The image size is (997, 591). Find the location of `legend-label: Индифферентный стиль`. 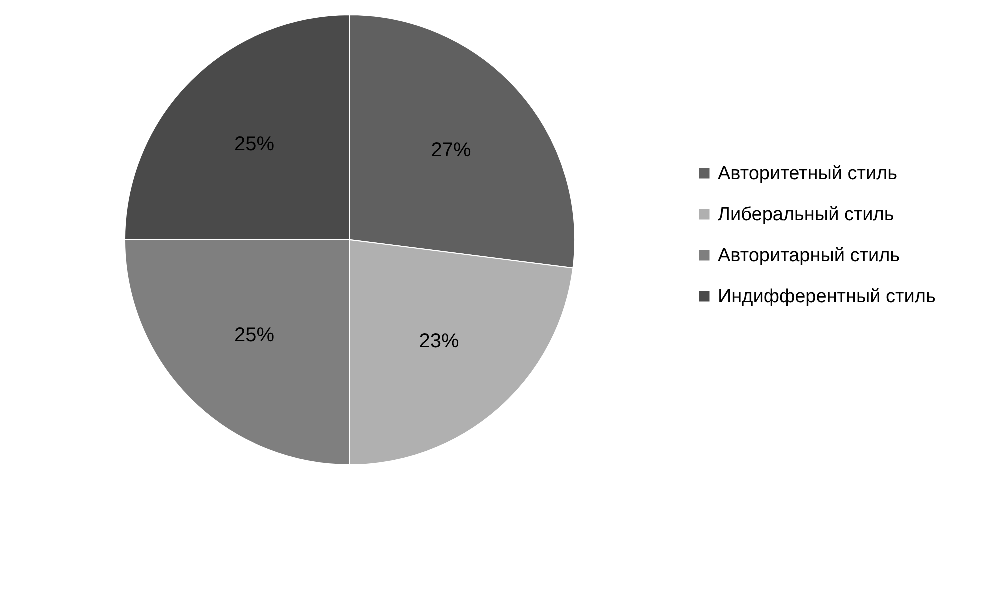

legend-label: Индифферентный стиль is located at coordinates (827, 297).